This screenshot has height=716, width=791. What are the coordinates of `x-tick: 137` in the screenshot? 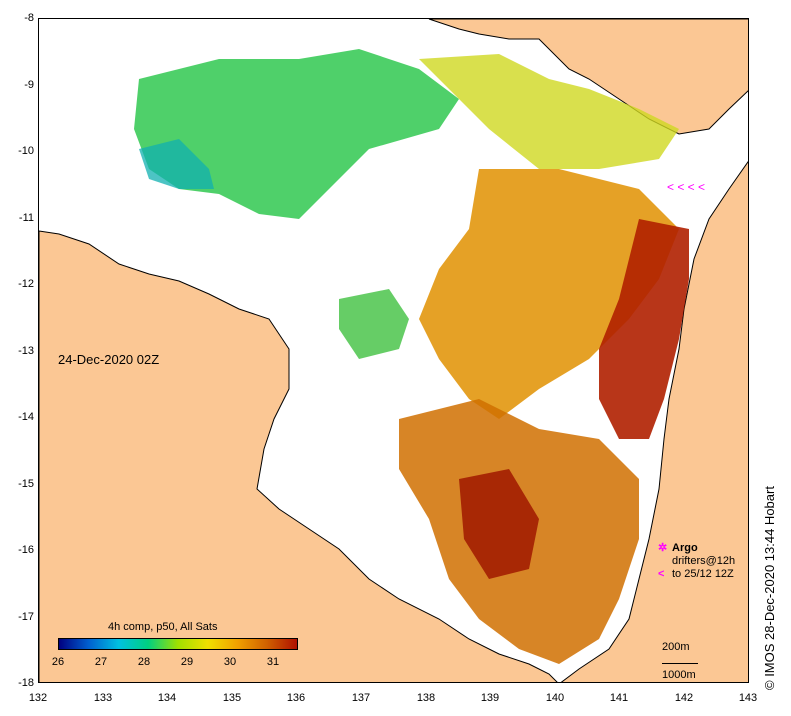 It's located at (361, 698).